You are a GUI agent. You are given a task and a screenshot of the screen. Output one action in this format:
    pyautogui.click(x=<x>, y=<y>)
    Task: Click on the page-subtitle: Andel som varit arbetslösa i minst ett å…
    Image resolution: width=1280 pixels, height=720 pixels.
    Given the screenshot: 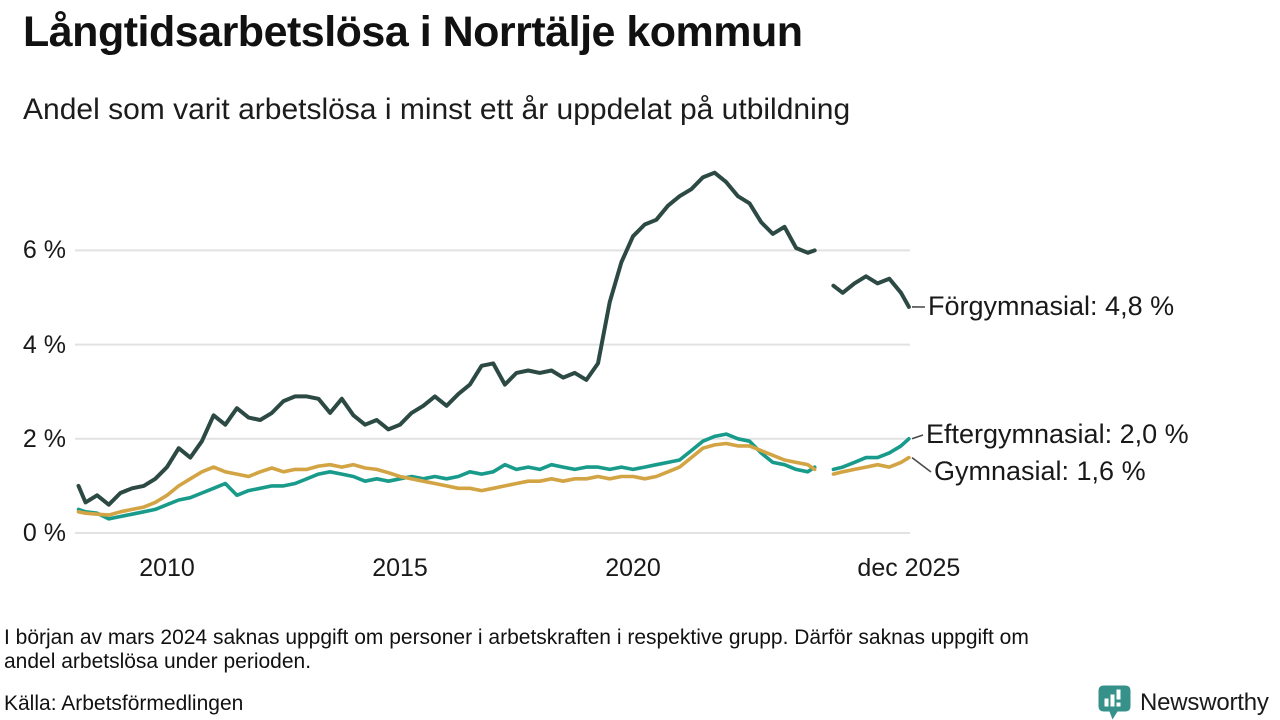 What is the action you would take?
    pyautogui.click(x=437, y=109)
    